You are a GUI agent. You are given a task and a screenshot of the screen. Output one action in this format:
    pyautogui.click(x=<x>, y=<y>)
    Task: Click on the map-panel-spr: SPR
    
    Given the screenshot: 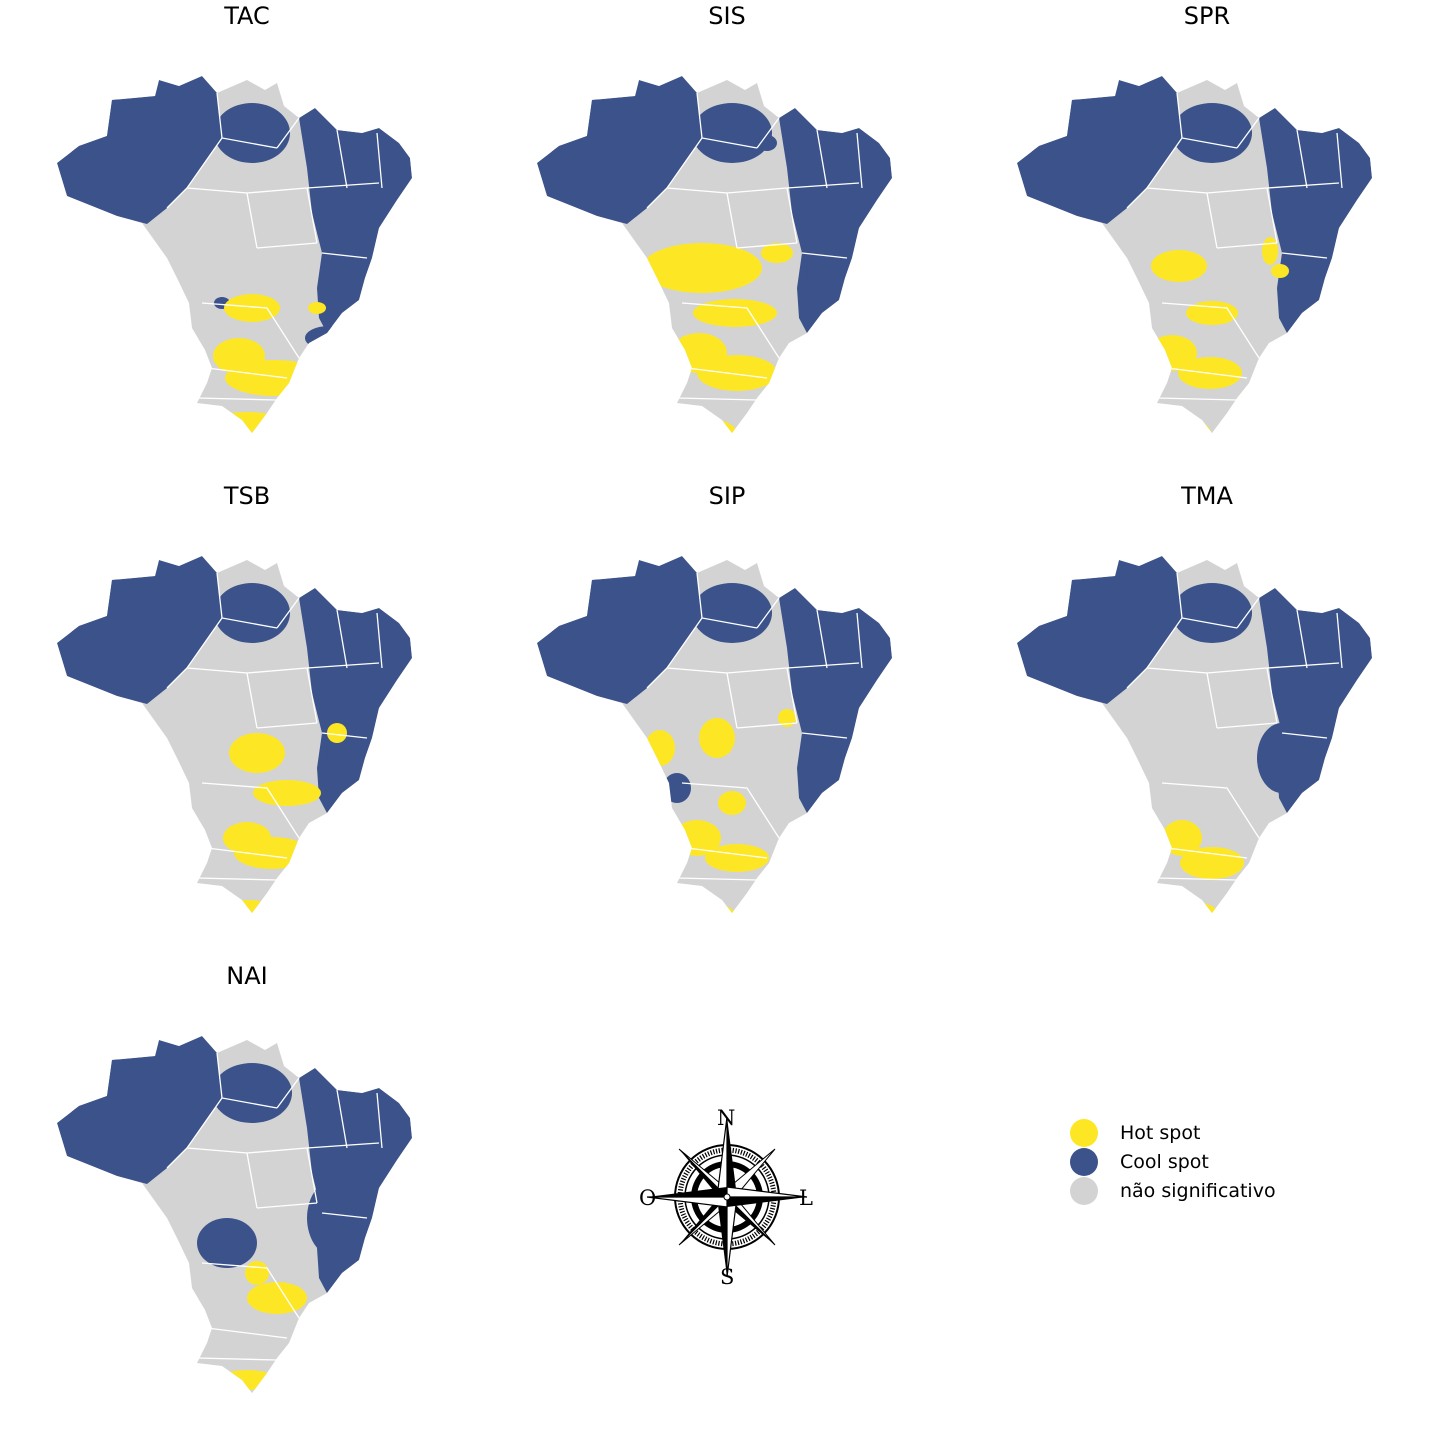 What is the action you would take?
    pyautogui.click(x=1207, y=235)
    